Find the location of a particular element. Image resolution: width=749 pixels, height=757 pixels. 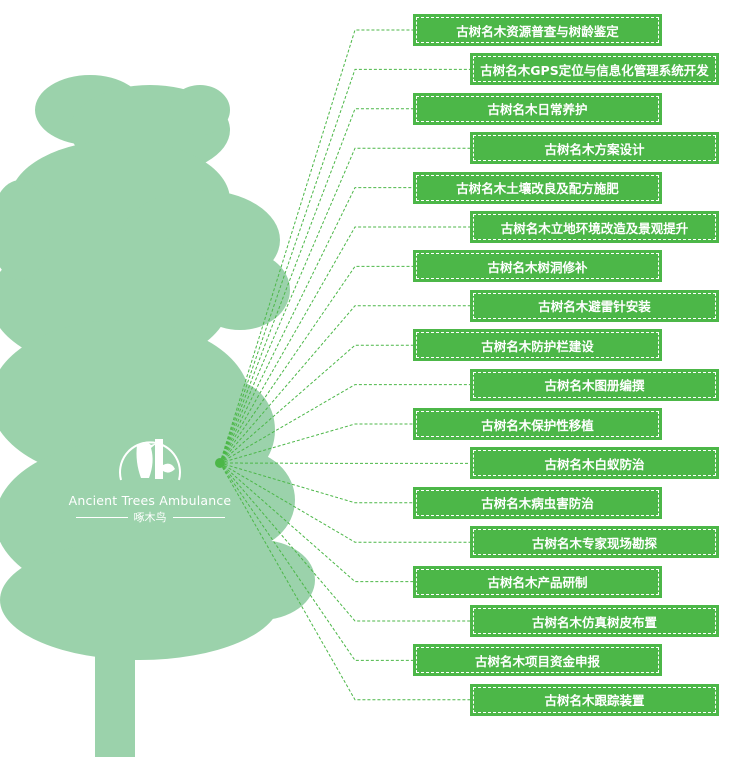

service-box: 古树名木防护栏建设 is located at coordinates (537, 345).